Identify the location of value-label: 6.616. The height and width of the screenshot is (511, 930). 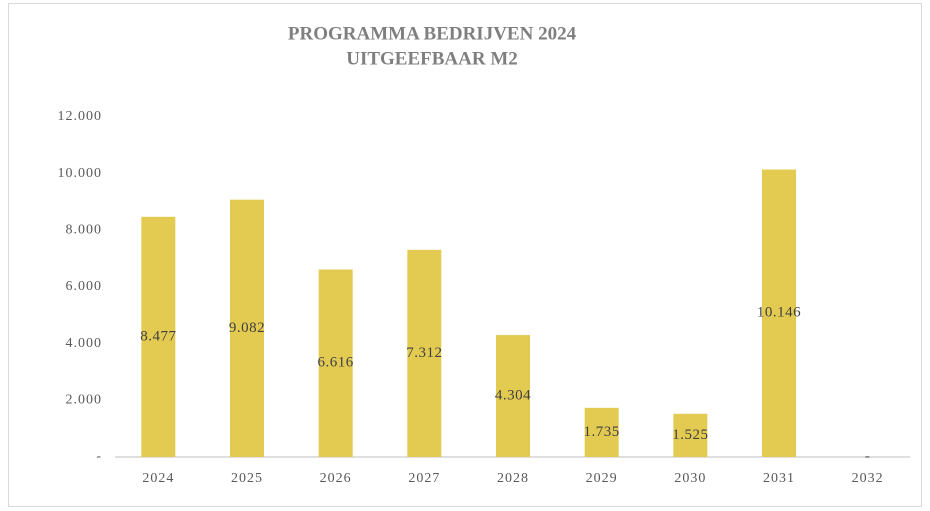
(336, 363).